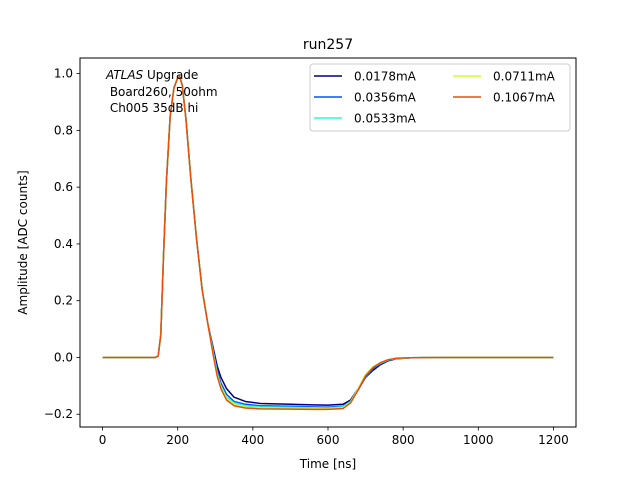 The image size is (640, 480). What do you see at coordinates (385, 77) in the screenshot?
I see `legend-label-1: 0.0178mA` at bounding box center [385, 77].